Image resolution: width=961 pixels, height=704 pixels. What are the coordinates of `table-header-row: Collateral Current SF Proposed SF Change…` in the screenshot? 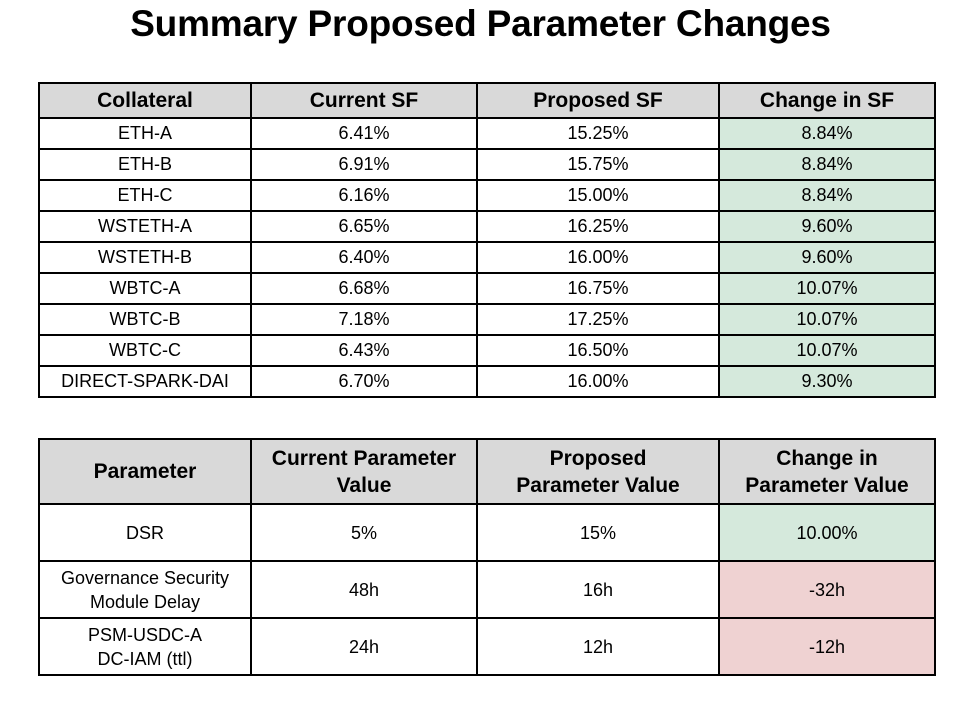 It's located at (487, 100).